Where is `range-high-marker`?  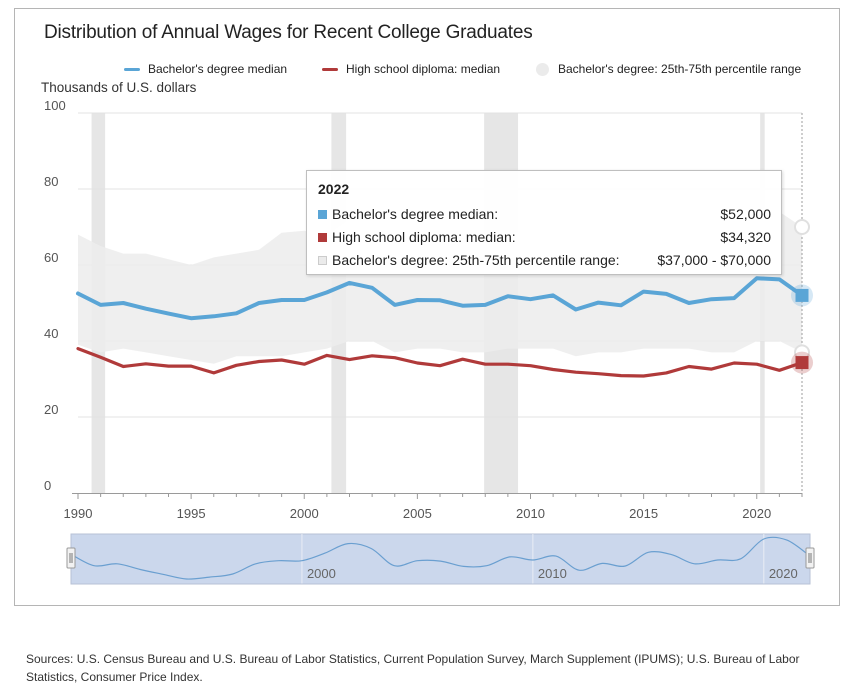
range-high-marker is located at coordinates (802, 227).